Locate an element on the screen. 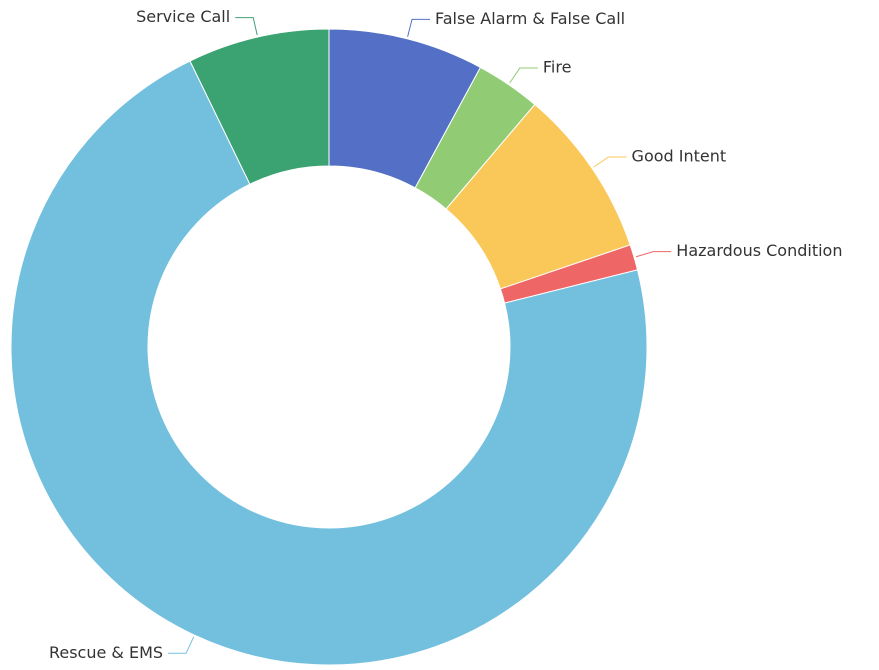  slice-label-false-alarm-and-false-call: False Alarm & False Call is located at coordinates (530, 18).